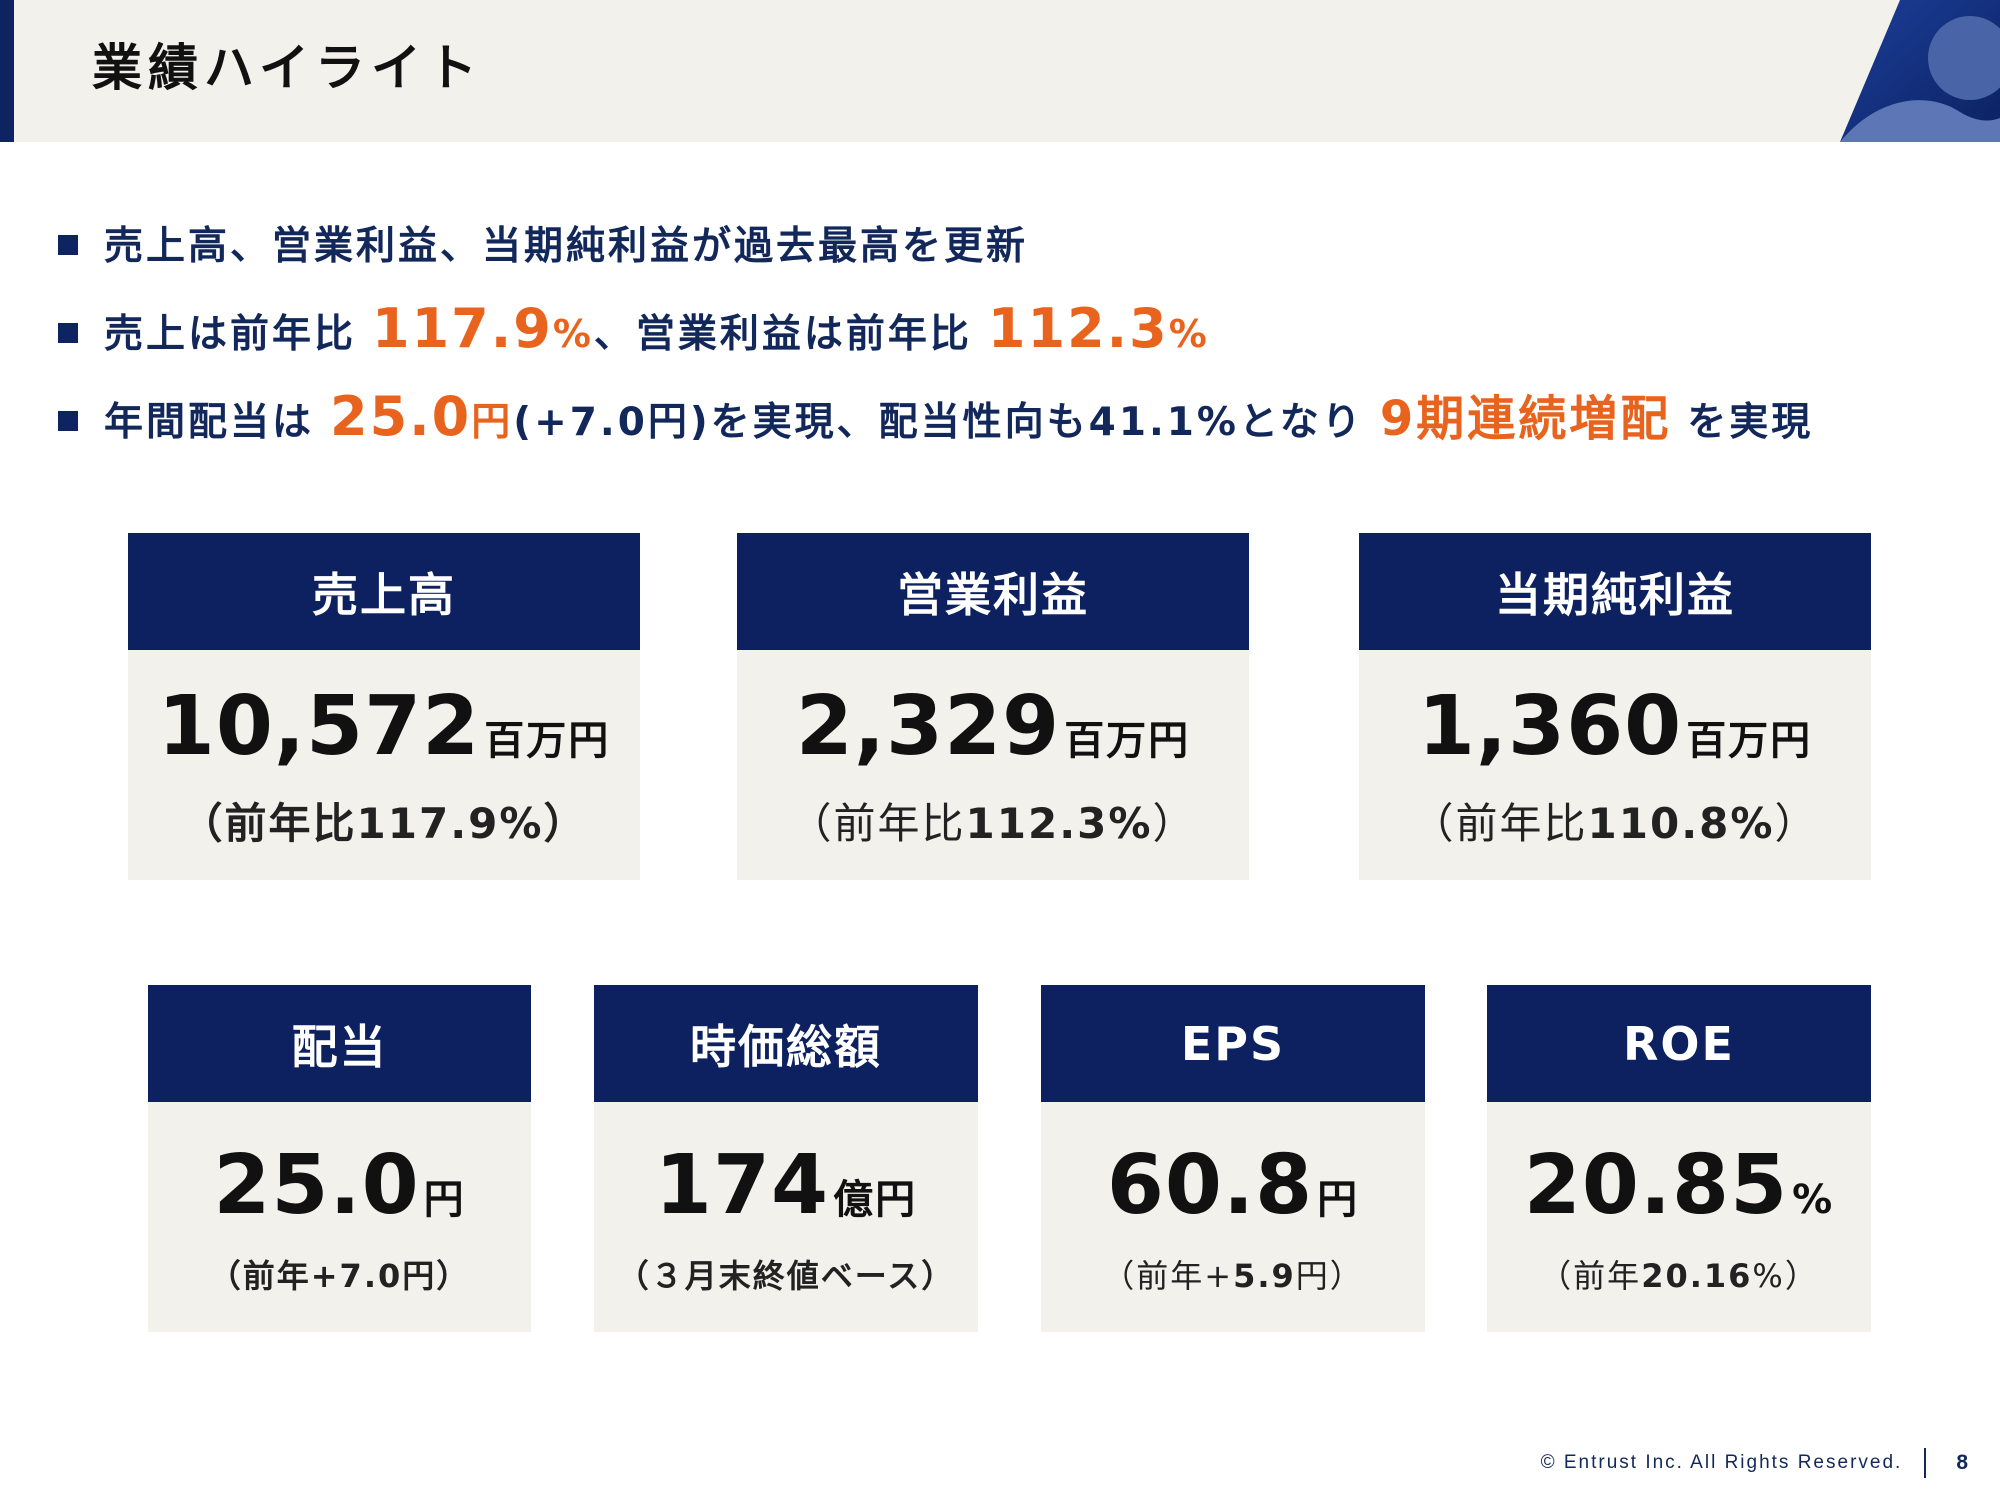 The image size is (2000, 1500). I want to click on card-body: 60.8 円 （前年+5.9円）, so click(1233, 1217).